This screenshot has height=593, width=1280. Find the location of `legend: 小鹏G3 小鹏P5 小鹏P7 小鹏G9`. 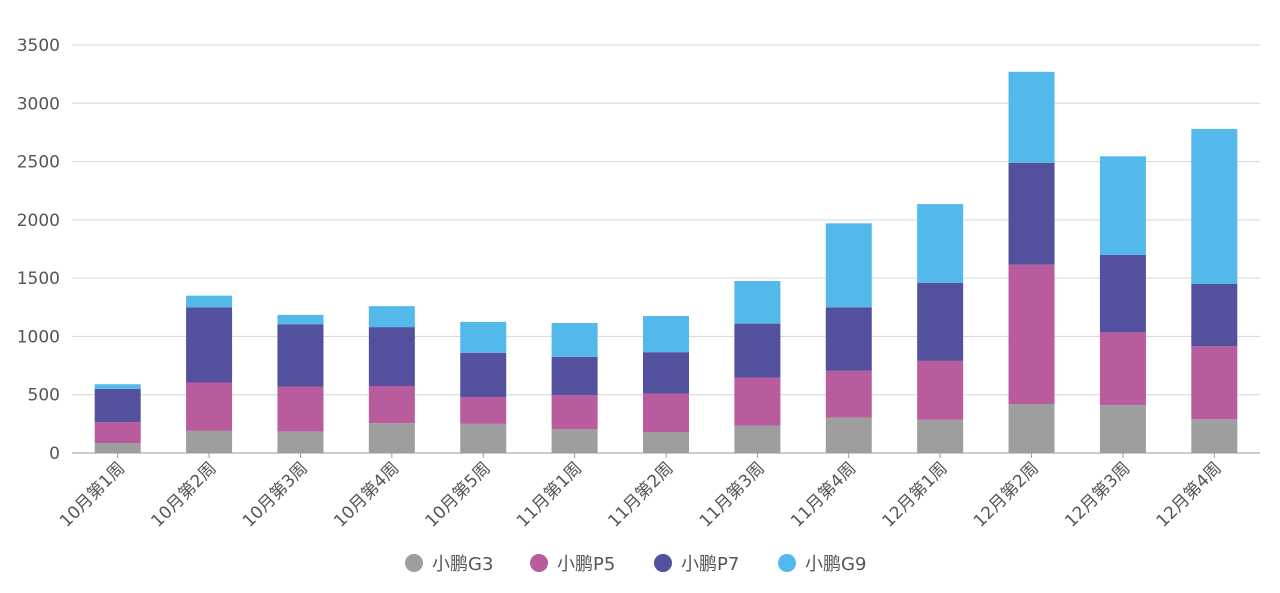

legend: 小鹏G3 小鹏P5 小鹏P7 小鹏G9 is located at coordinates (635, 564).